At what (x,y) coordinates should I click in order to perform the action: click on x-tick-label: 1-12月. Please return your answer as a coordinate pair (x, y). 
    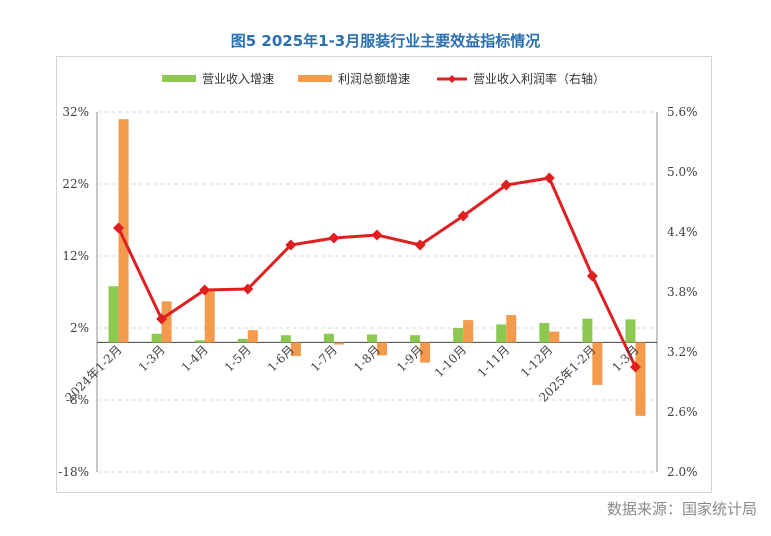
    Looking at the image, I should click on (536, 361).